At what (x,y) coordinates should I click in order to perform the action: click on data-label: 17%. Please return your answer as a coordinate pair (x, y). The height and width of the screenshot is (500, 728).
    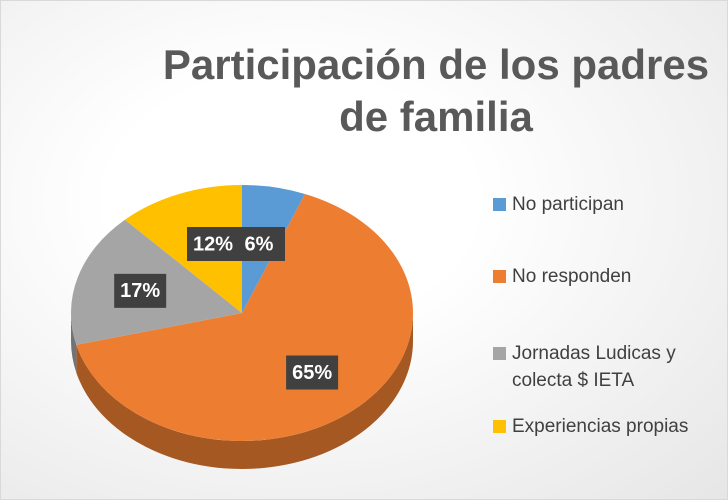
    Looking at the image, I should click on (140, 290).